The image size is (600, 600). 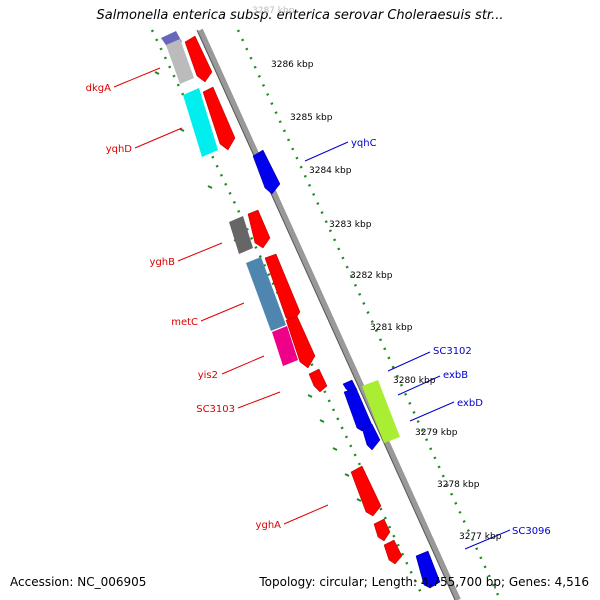 What do you see at coordinates (292, 65) in the screenshot?
I see `scale-label: 3286 kbp` at bounding box center [292, 65].